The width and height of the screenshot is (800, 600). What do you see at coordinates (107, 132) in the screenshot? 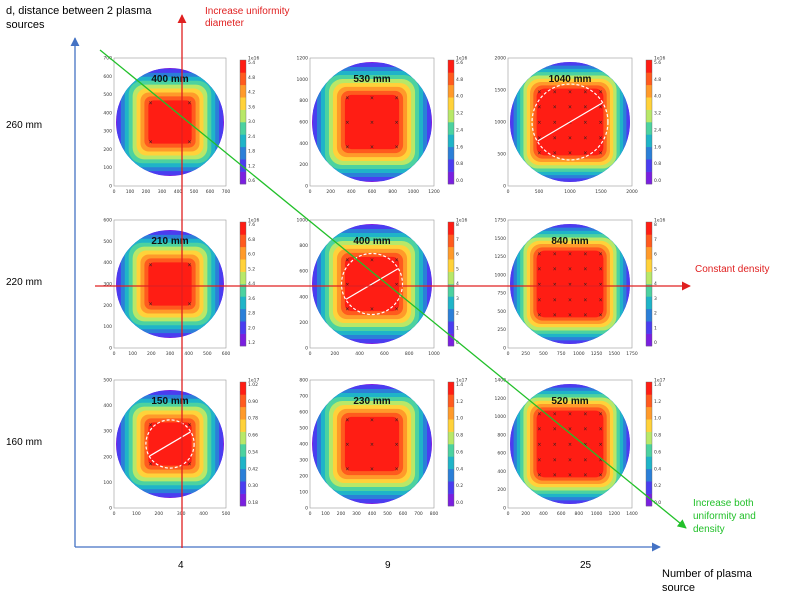
I see `y-tick-label: 300` at bounding box center [107, 132].